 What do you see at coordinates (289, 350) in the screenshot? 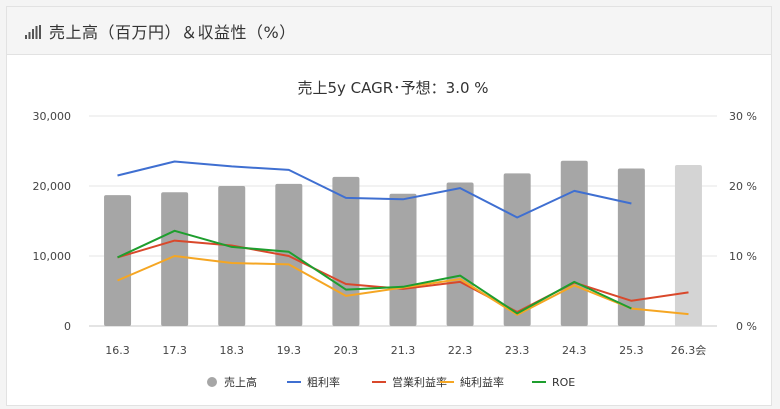
I see `x-tick-label: 19.3` at bounding box center [289, 350].